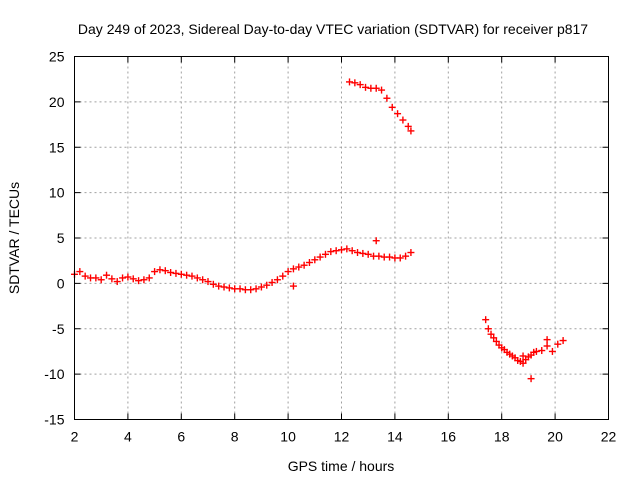 Image resolution: width=640 pixels, height=480 pixels. Describe the element at coordinates (54, 374) in the screenshot. I see `y-tick-label: -10` at that location.